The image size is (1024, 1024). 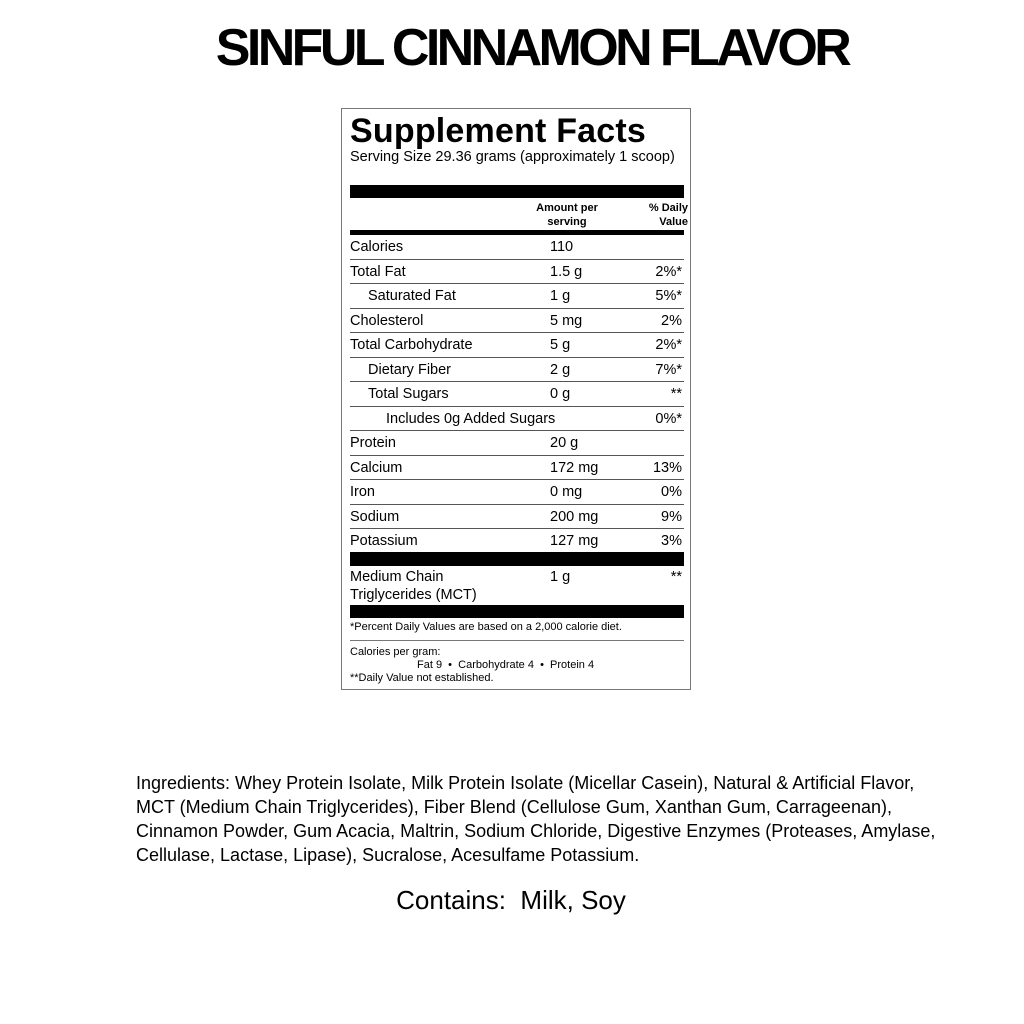 I want to click on nutrient-daily-value: 7%*, so click(x=668, y=369).